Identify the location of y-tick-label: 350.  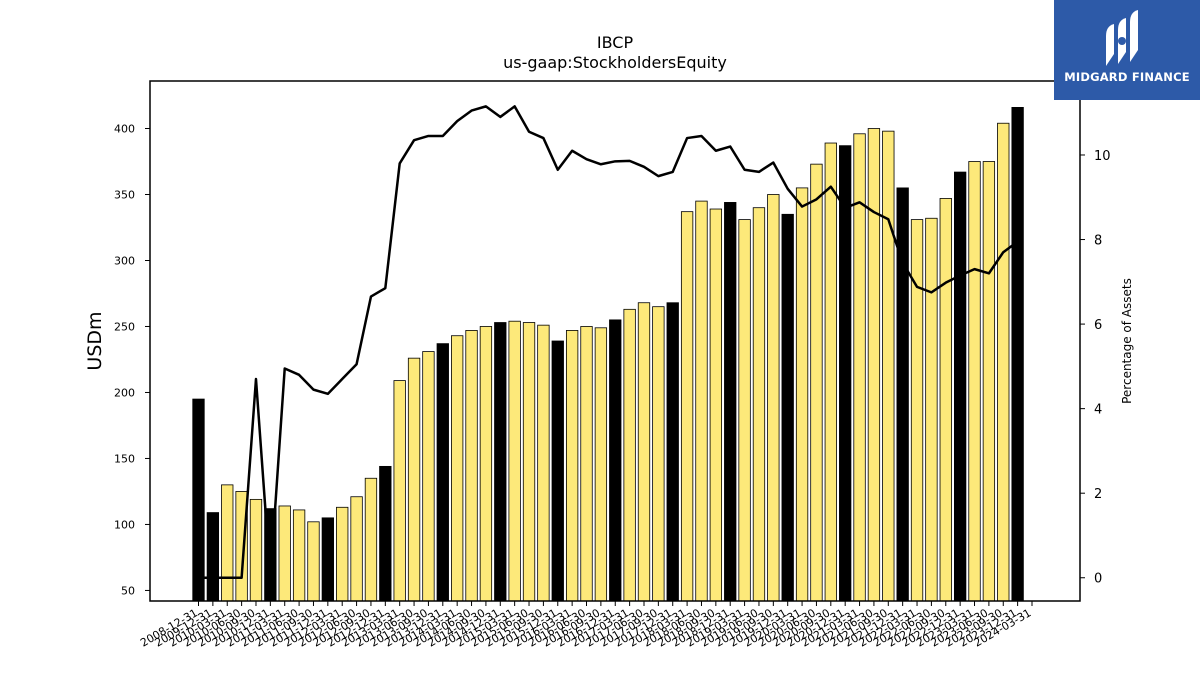
(124, 195).